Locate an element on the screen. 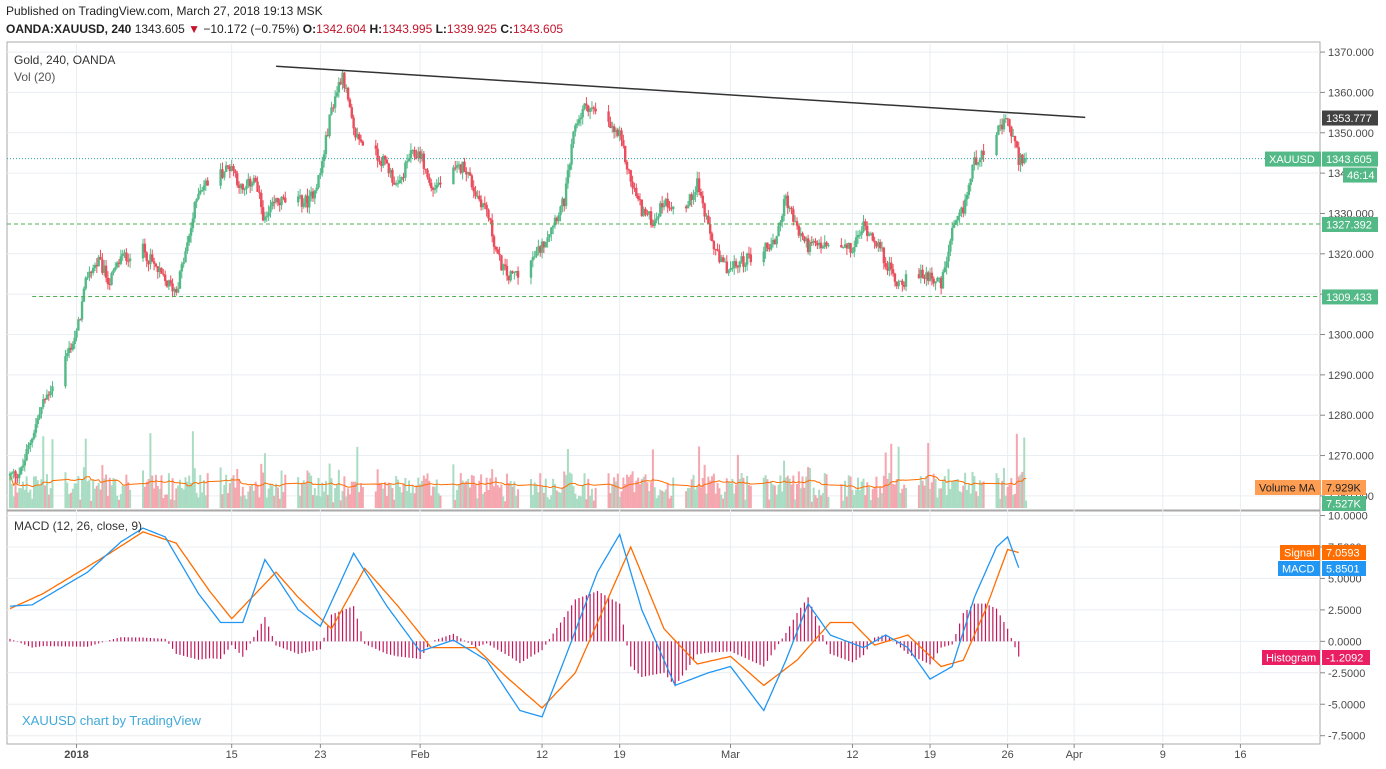 The height and width of the screenshot is (769, 1386). signal-name-badge-bg is located at coordinates (1300, 552).